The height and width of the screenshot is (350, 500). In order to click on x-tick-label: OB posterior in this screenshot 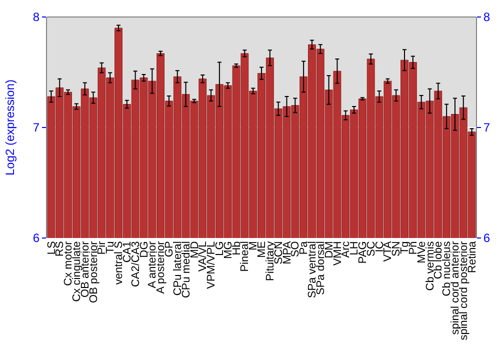, I will do `click(94, 271)`.